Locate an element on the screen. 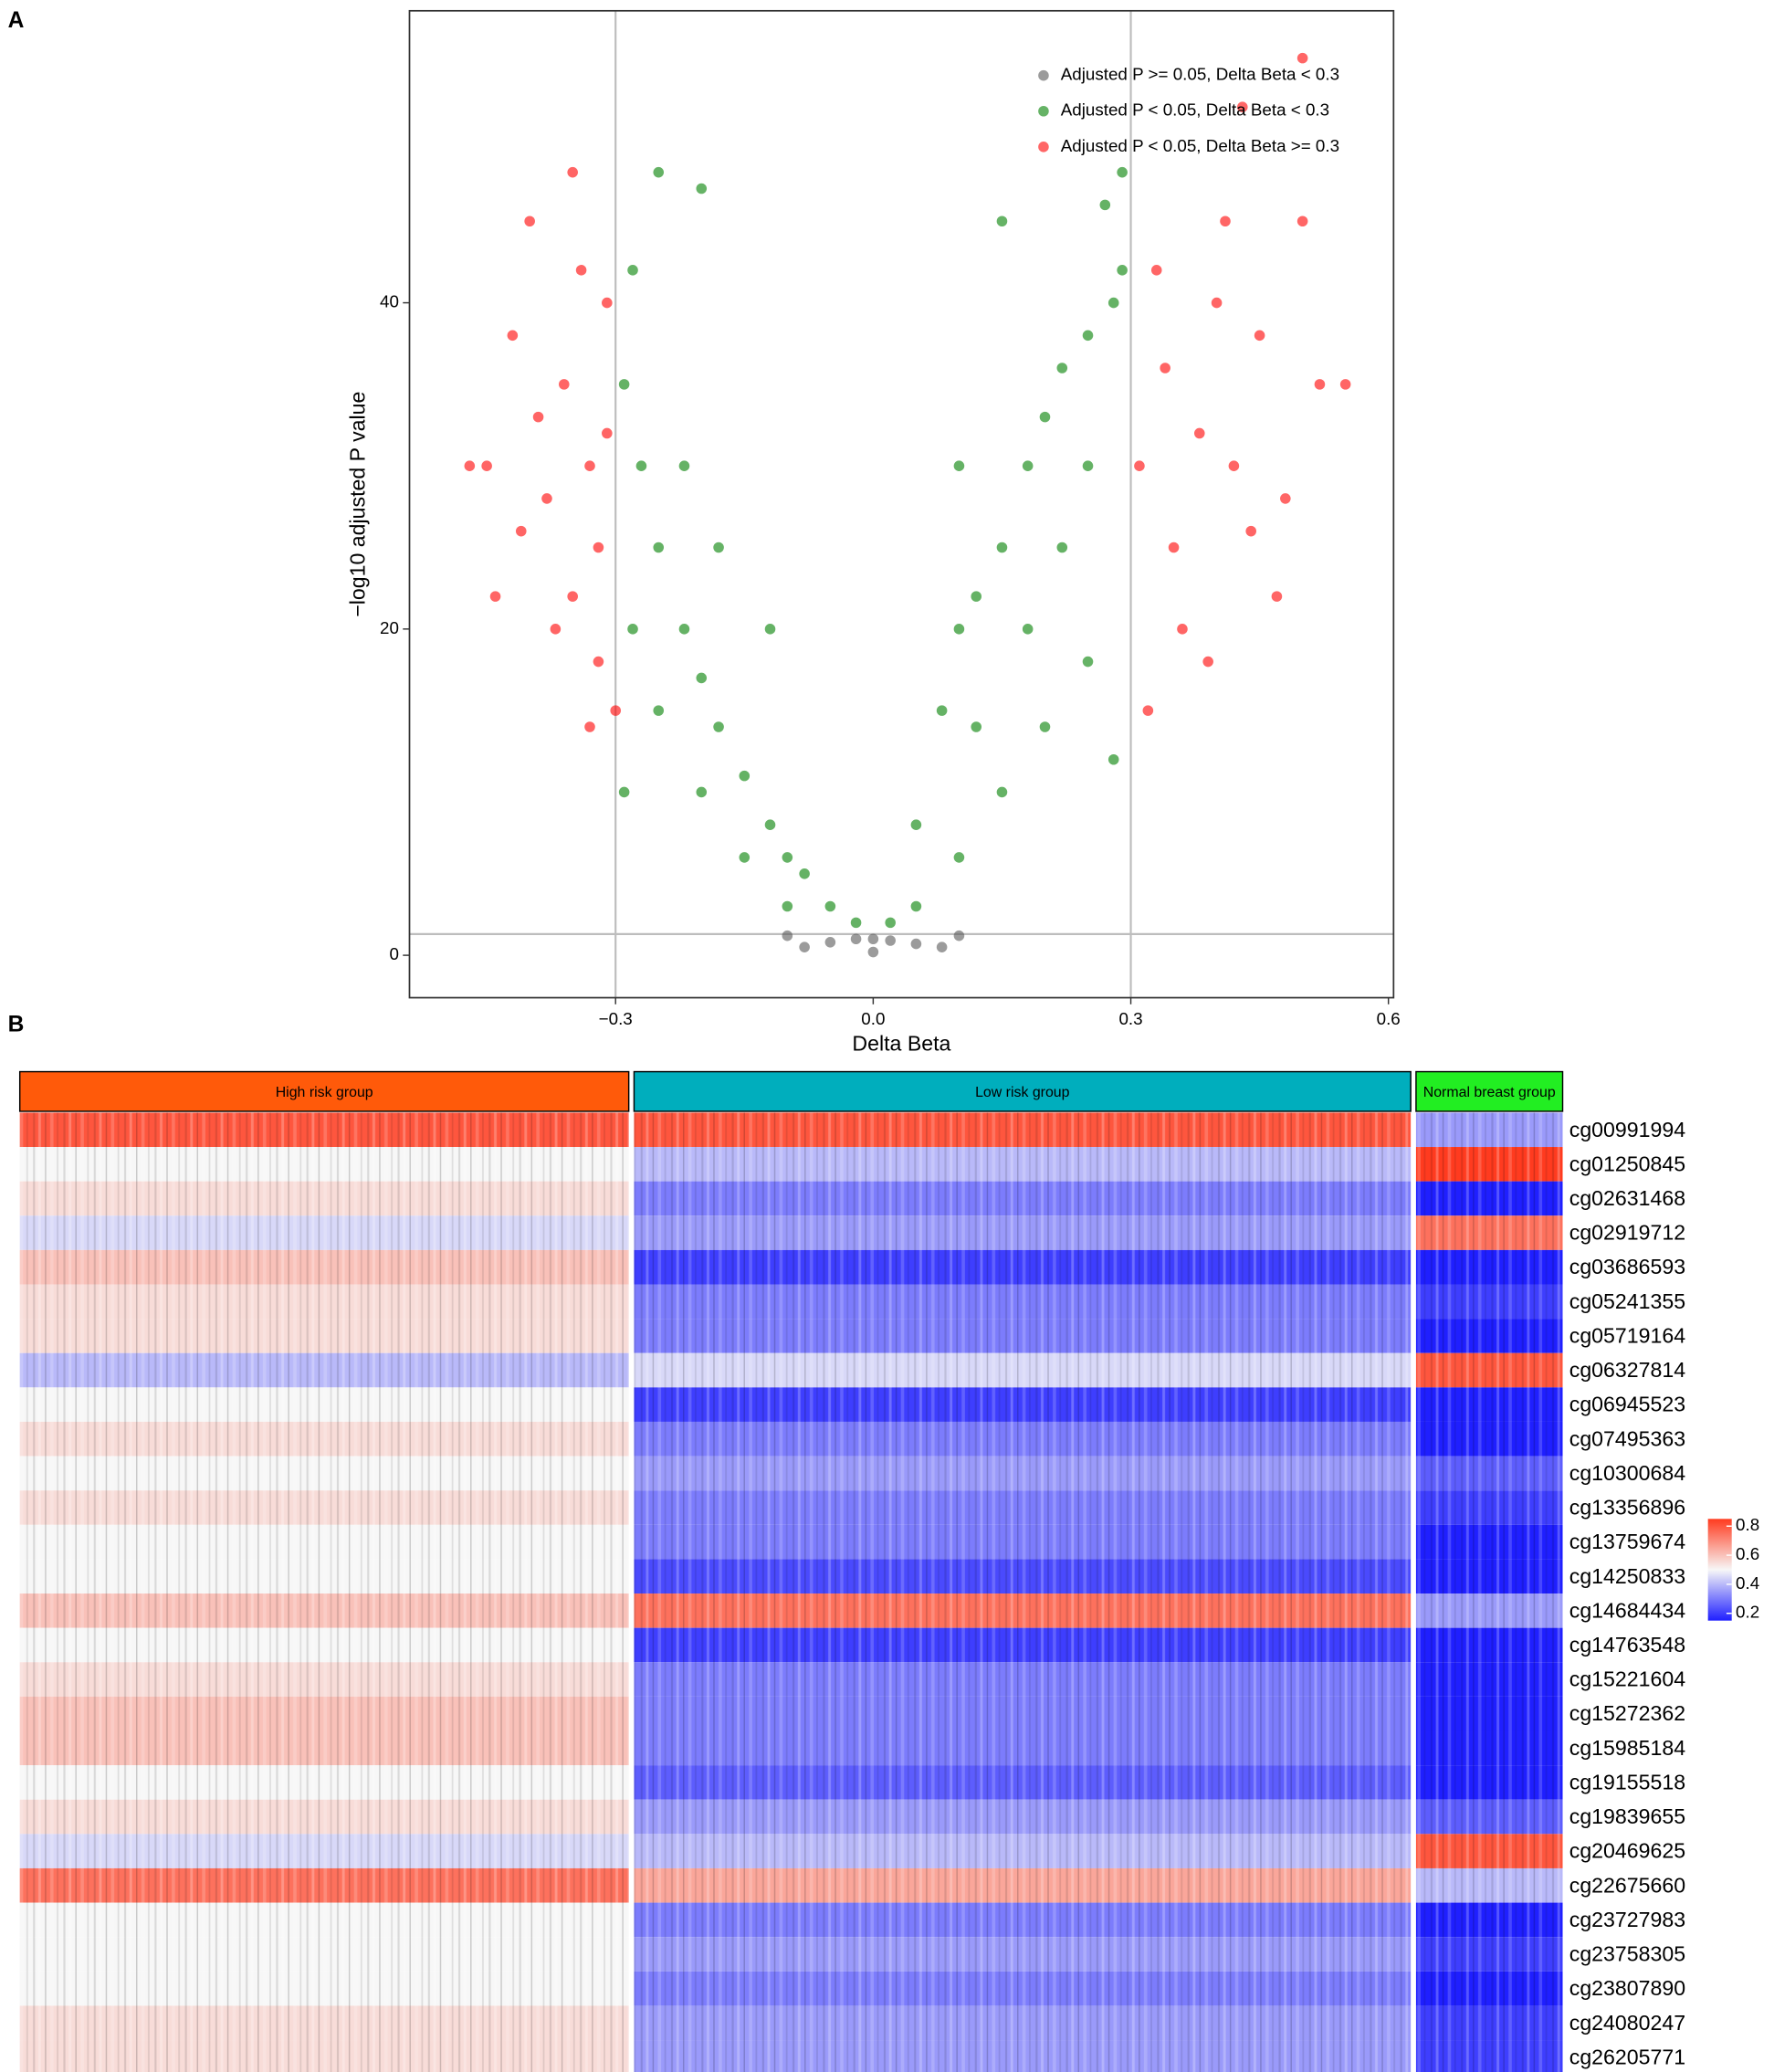 The height and width of the screenshot is (2072, 1774). row-label: cg26205771 is located at coordinates (1627, 2056).